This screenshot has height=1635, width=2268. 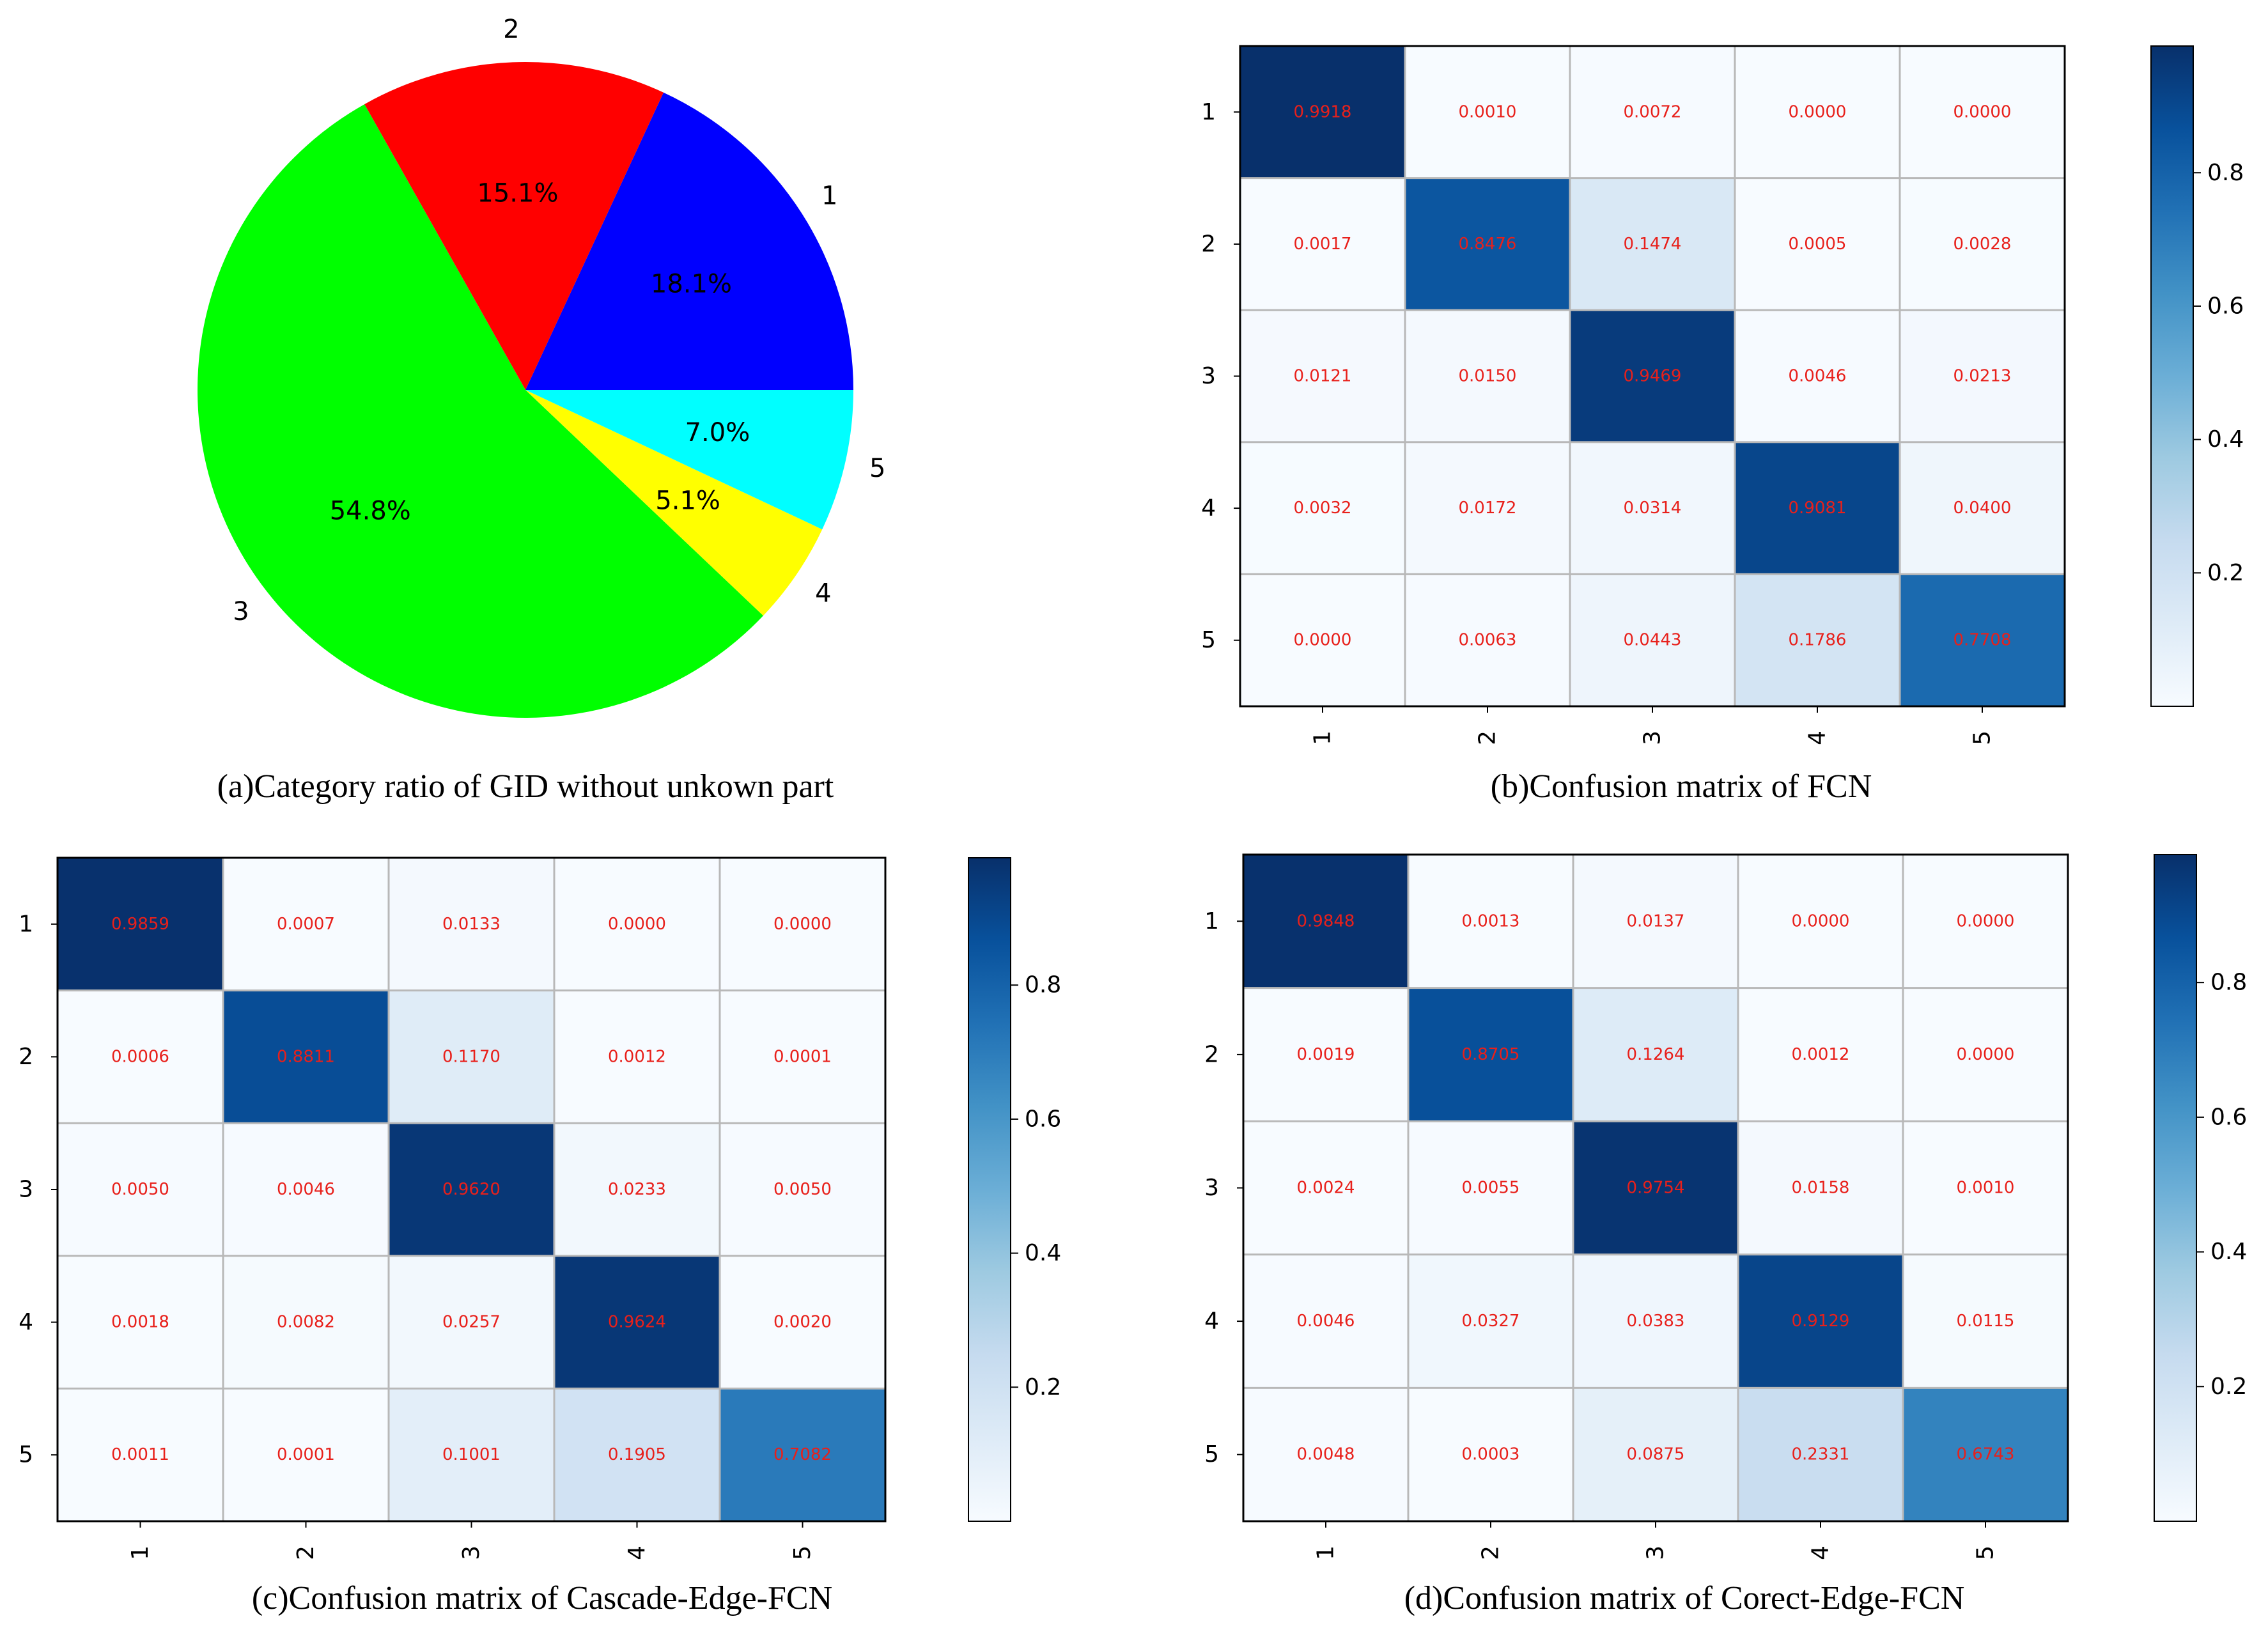 What do you see at coordinates (1491, 921) in the screenshot?
I see `cell-value-label: 0.0013` at bounding box center [1491, 921].